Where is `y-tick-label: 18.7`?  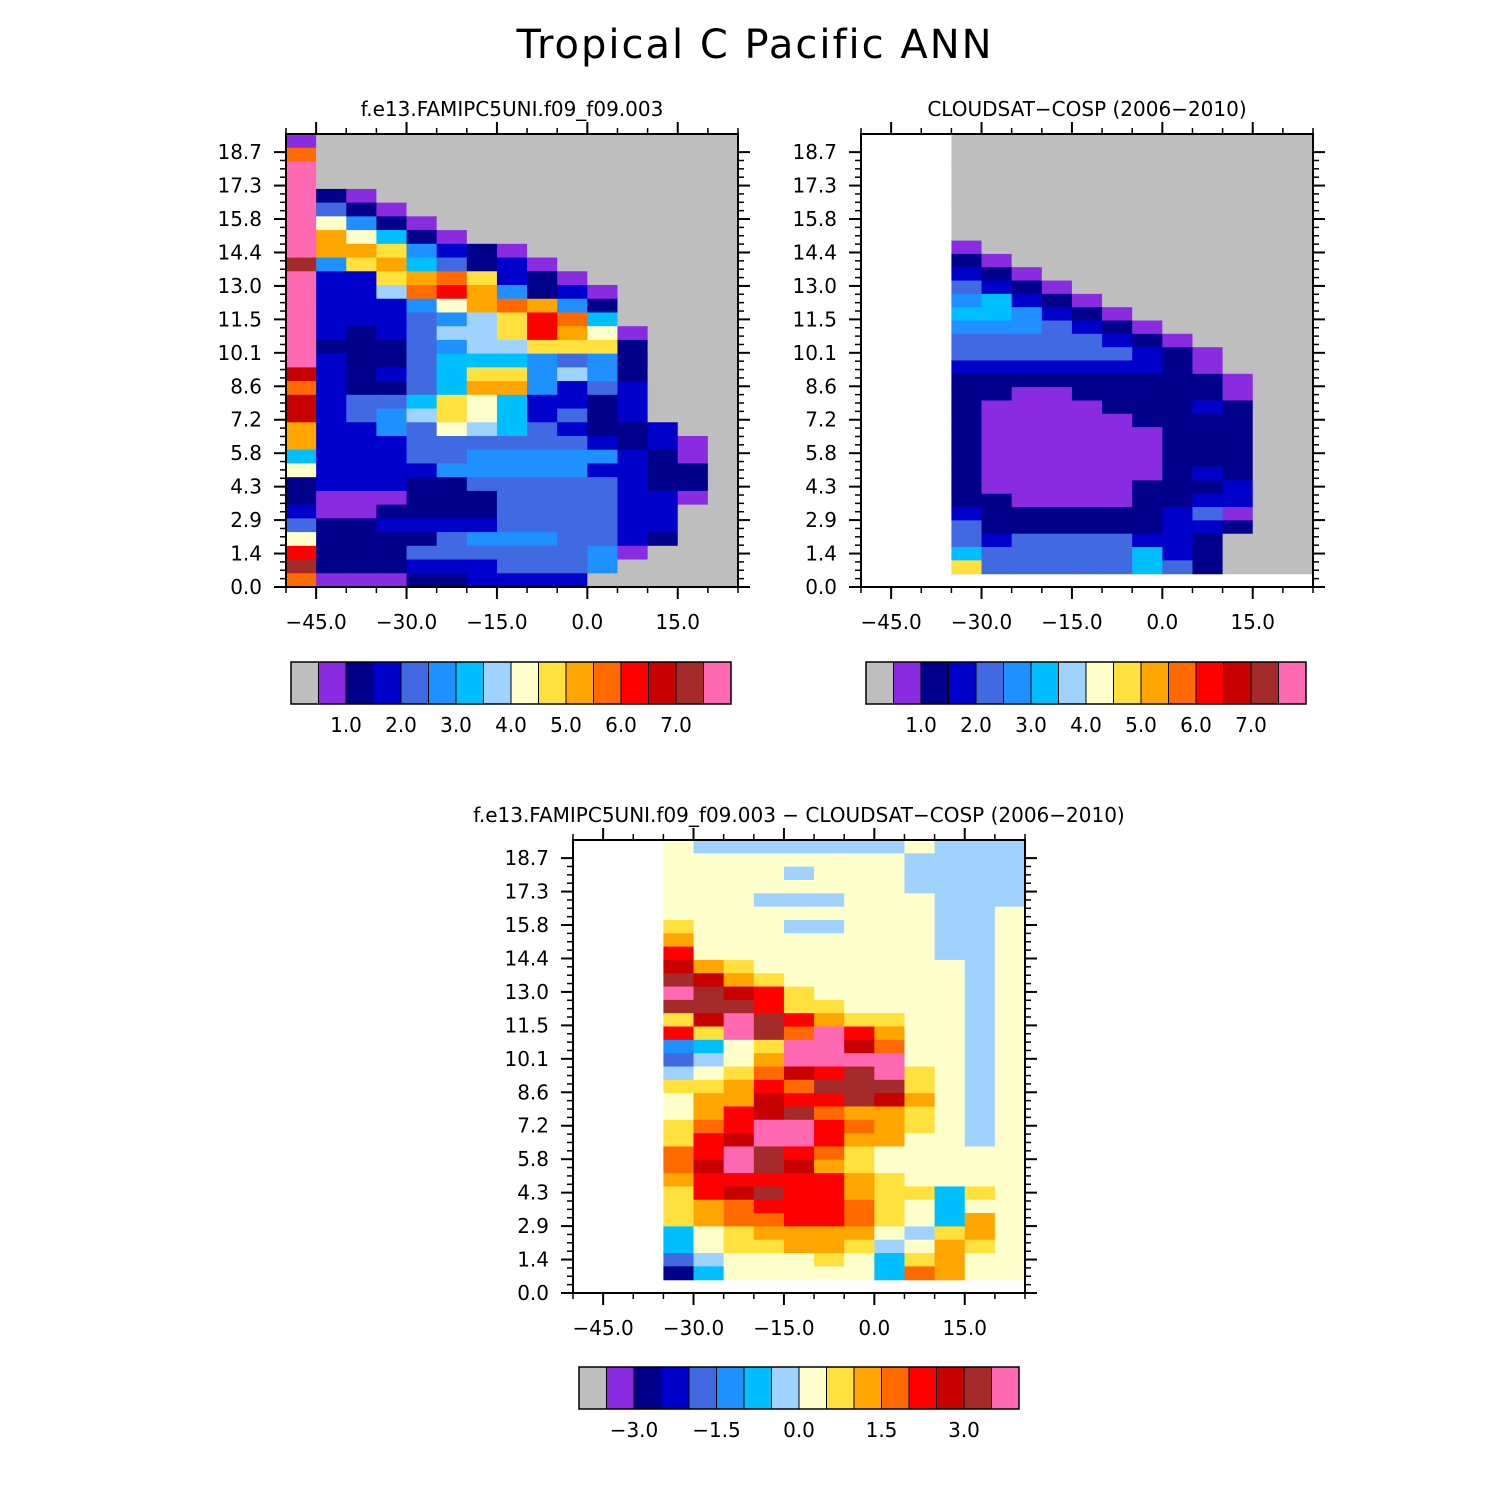
y-tick-label: 18.7 is located at coordinates (239, 152).